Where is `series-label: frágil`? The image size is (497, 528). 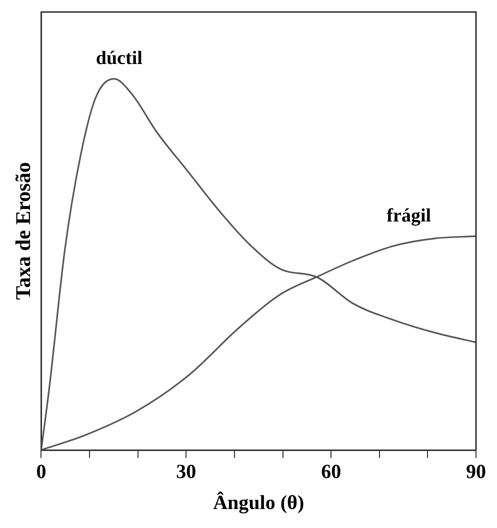
series-label: frágil is located at coordinates (409, 216).